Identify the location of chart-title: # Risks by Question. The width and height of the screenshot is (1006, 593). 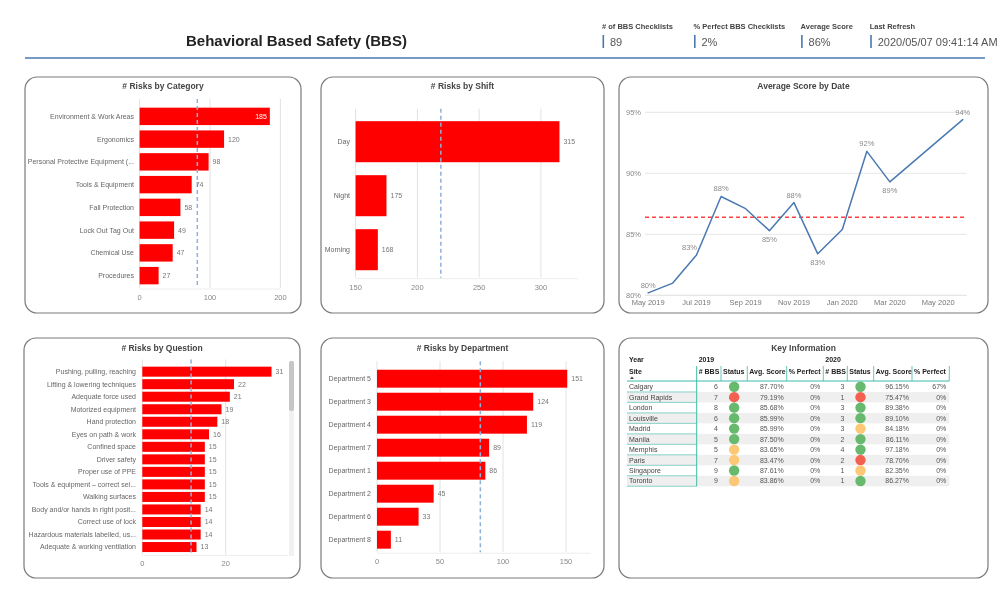
(162, 348).